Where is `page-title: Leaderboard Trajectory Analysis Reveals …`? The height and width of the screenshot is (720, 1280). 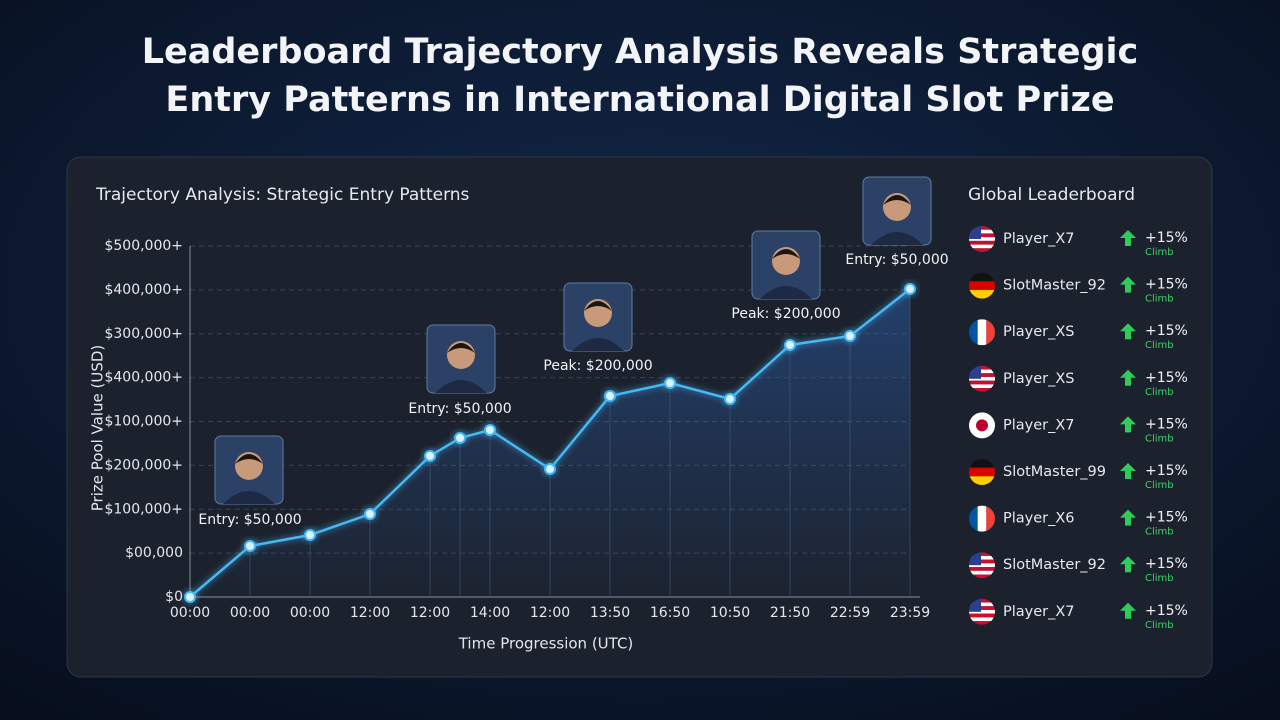
page-title: Leaderboard Trajectory Analysis Reveals … is located at coordinates (640, 52).